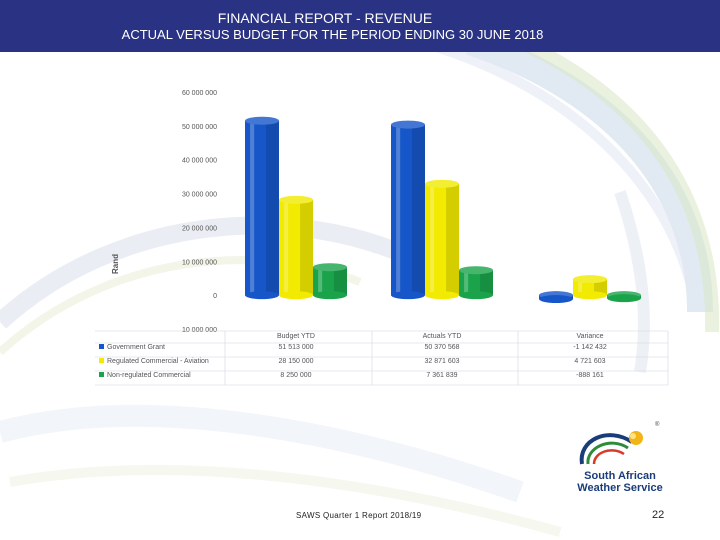  I want to click on table-cell-value: 8 250 000, so click(295, 375).